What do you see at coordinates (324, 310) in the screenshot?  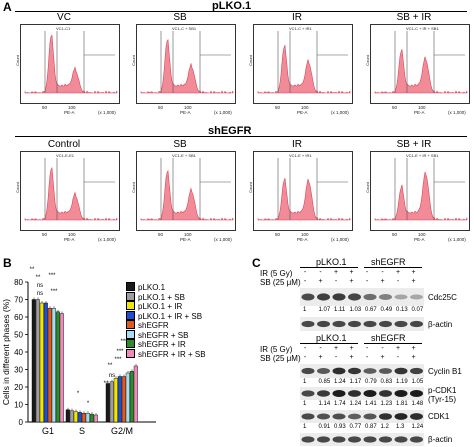 I see `vals-cdc25c-1: 1.07` at bounding box center [324, 310].